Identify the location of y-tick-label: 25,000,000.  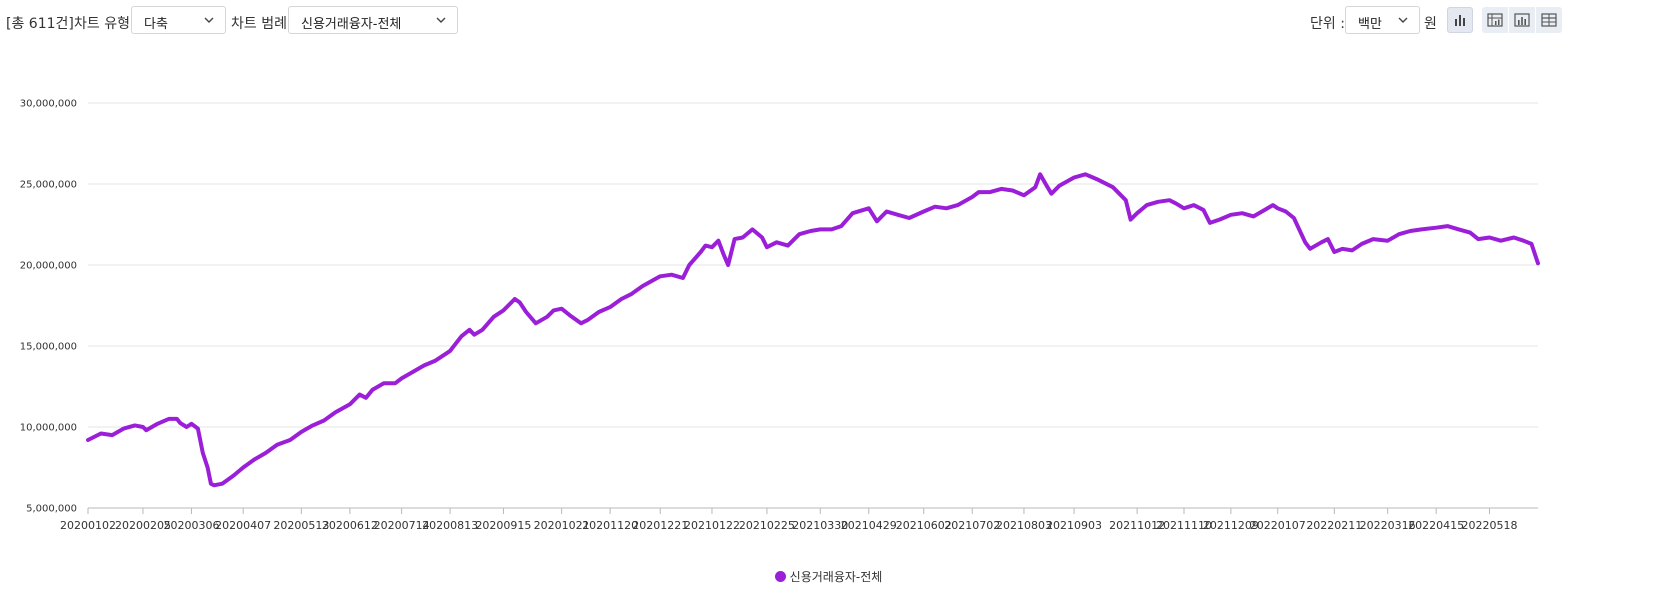
(48, 185).